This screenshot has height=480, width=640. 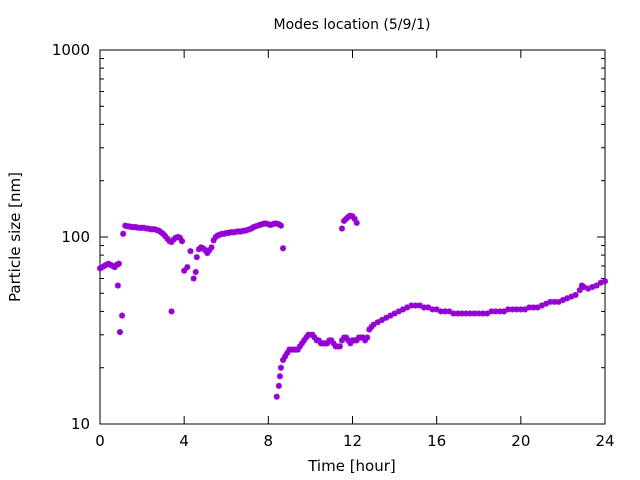 I want to click on y-tick-label: 10, so click(x=80, y=424).